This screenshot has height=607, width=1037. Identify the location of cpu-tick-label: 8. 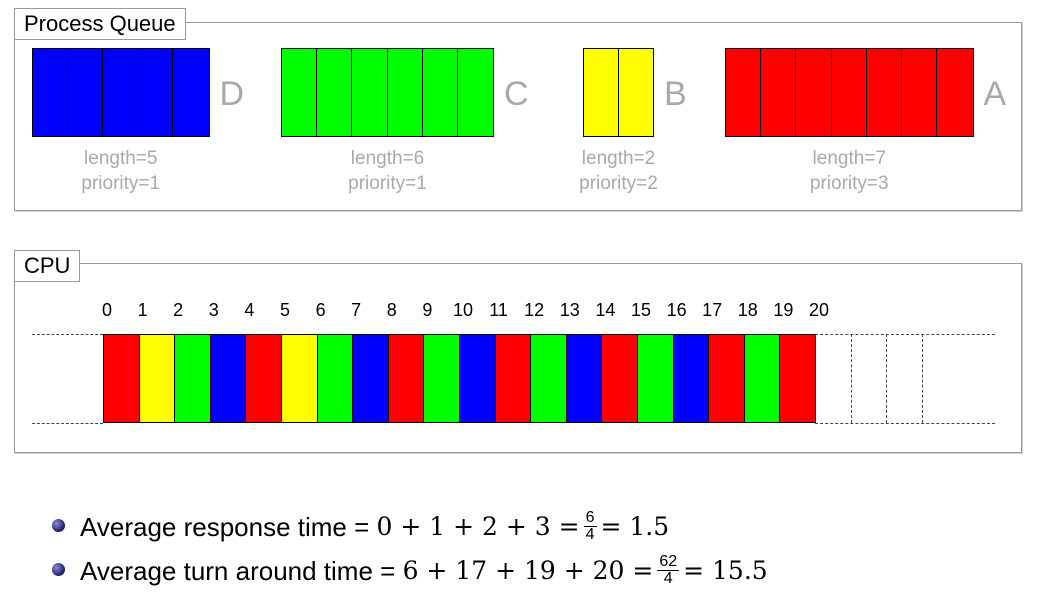
(391, 310).